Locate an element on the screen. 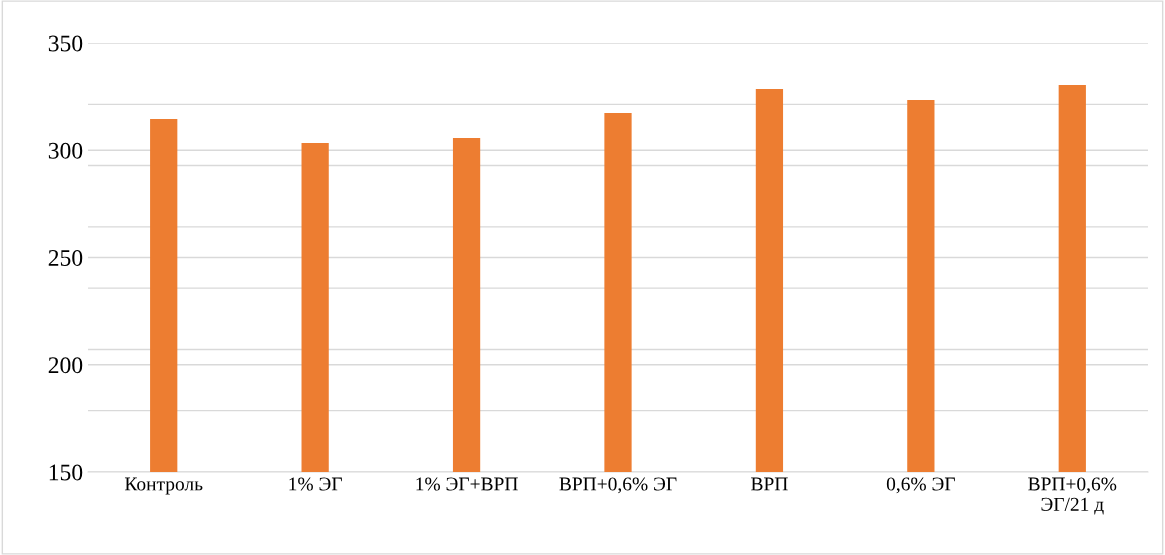 This screenshot has width=1165, height=555. x-tick-label: 1% ЭГ is located at coordinates (315, 484).